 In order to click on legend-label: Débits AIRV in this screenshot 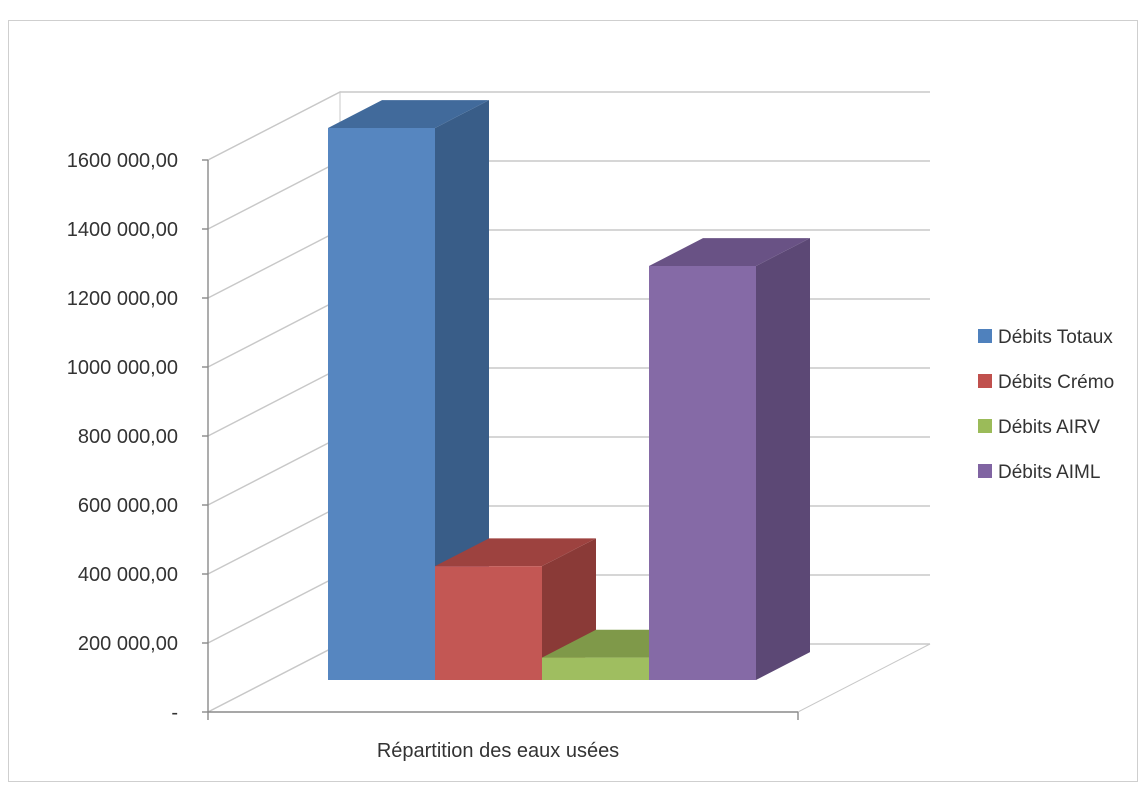, I will do `click(1049, 427)`.